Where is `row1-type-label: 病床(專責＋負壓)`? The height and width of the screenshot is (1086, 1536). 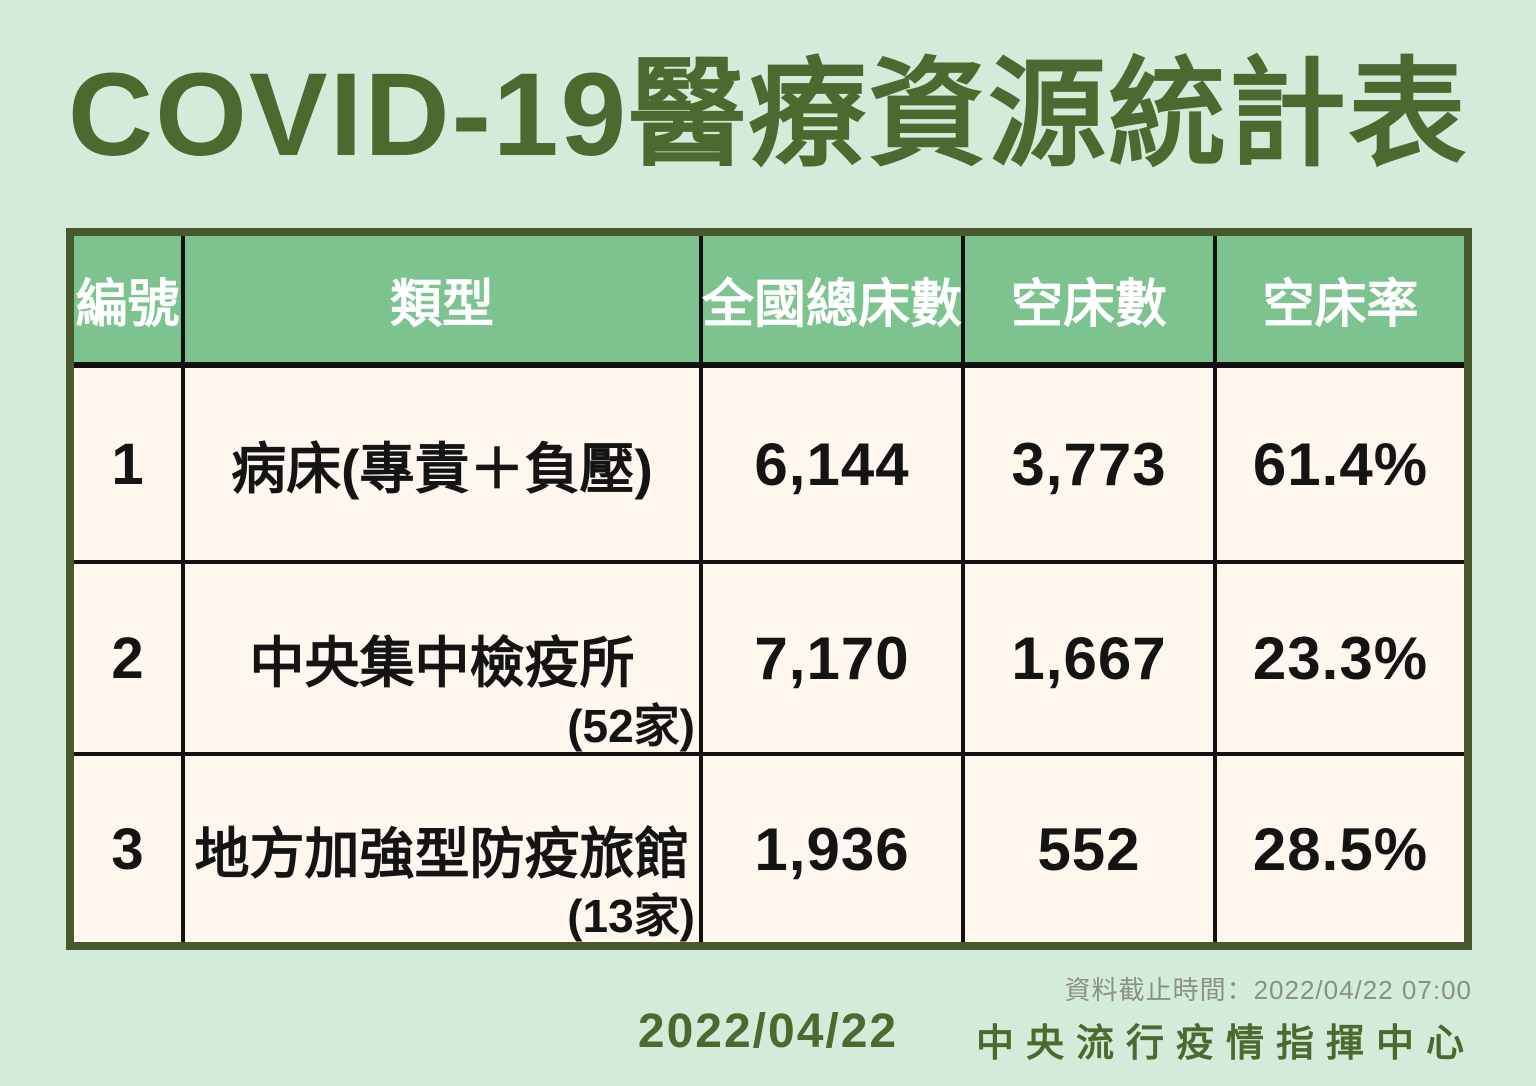 row1-type-label: 病床(專責＋負壓) is located at coordinates (442, 469).